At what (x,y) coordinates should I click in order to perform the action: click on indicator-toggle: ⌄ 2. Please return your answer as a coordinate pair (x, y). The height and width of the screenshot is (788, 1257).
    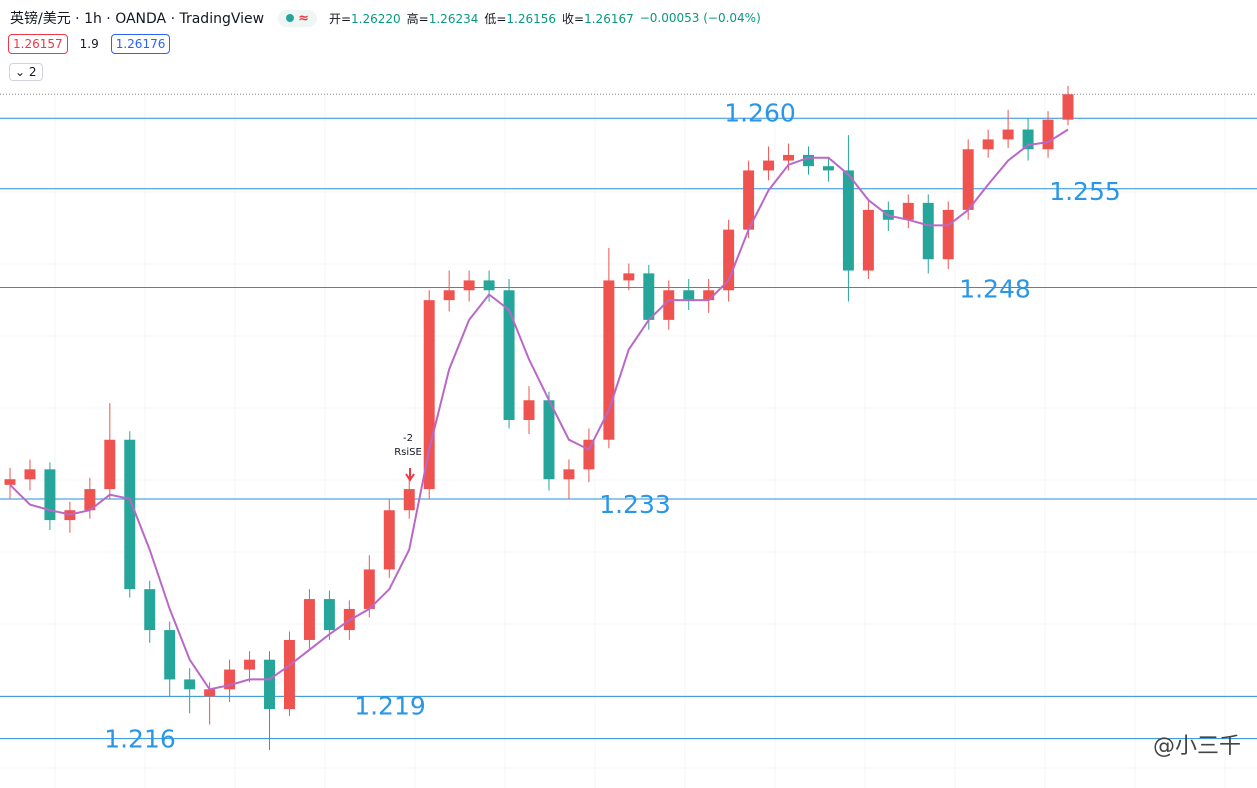
    Looking at the image, I should click on (26, 72).